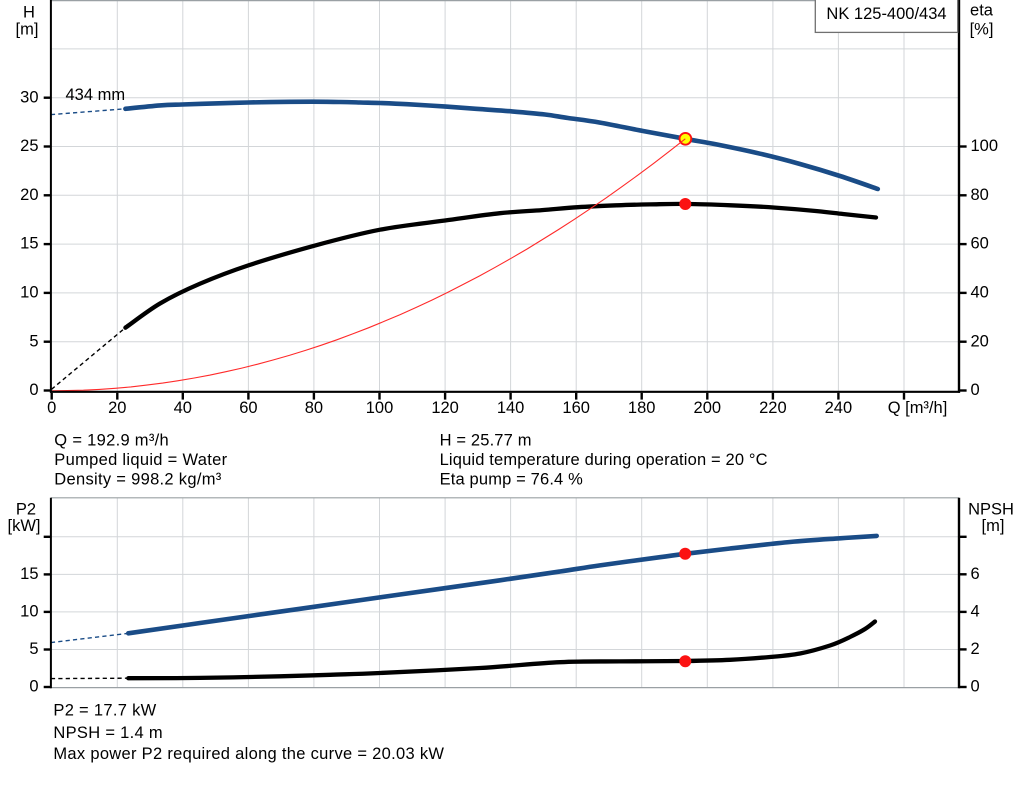 This screenshot has height=786, width=1024. Describe the element at coordinates (96, 95) in the screenshot. I see `svg-text: 434 mm` at that location.